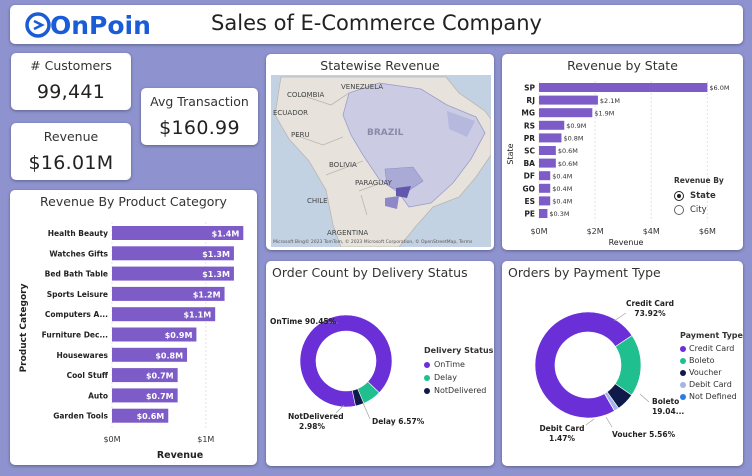  Describe the element at coordinates (529, 201) in the screenshot. I see `state-label: ES` at that location.